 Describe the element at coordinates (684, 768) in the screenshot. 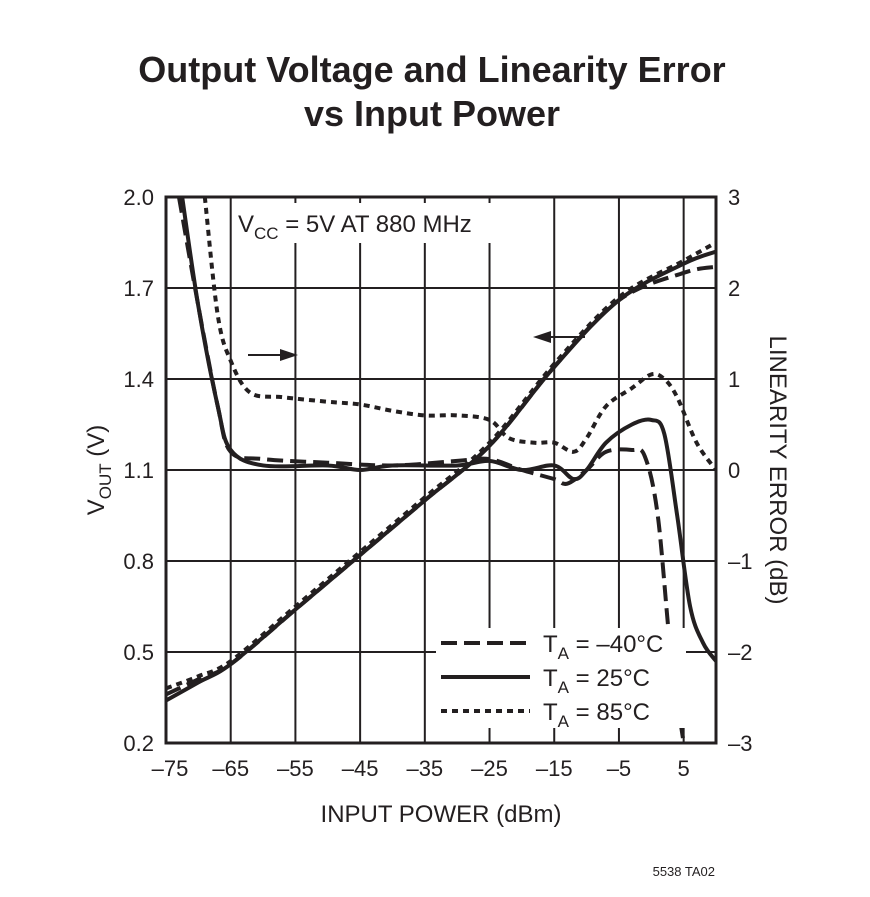

I see `x-tick-label: 5` at that location.